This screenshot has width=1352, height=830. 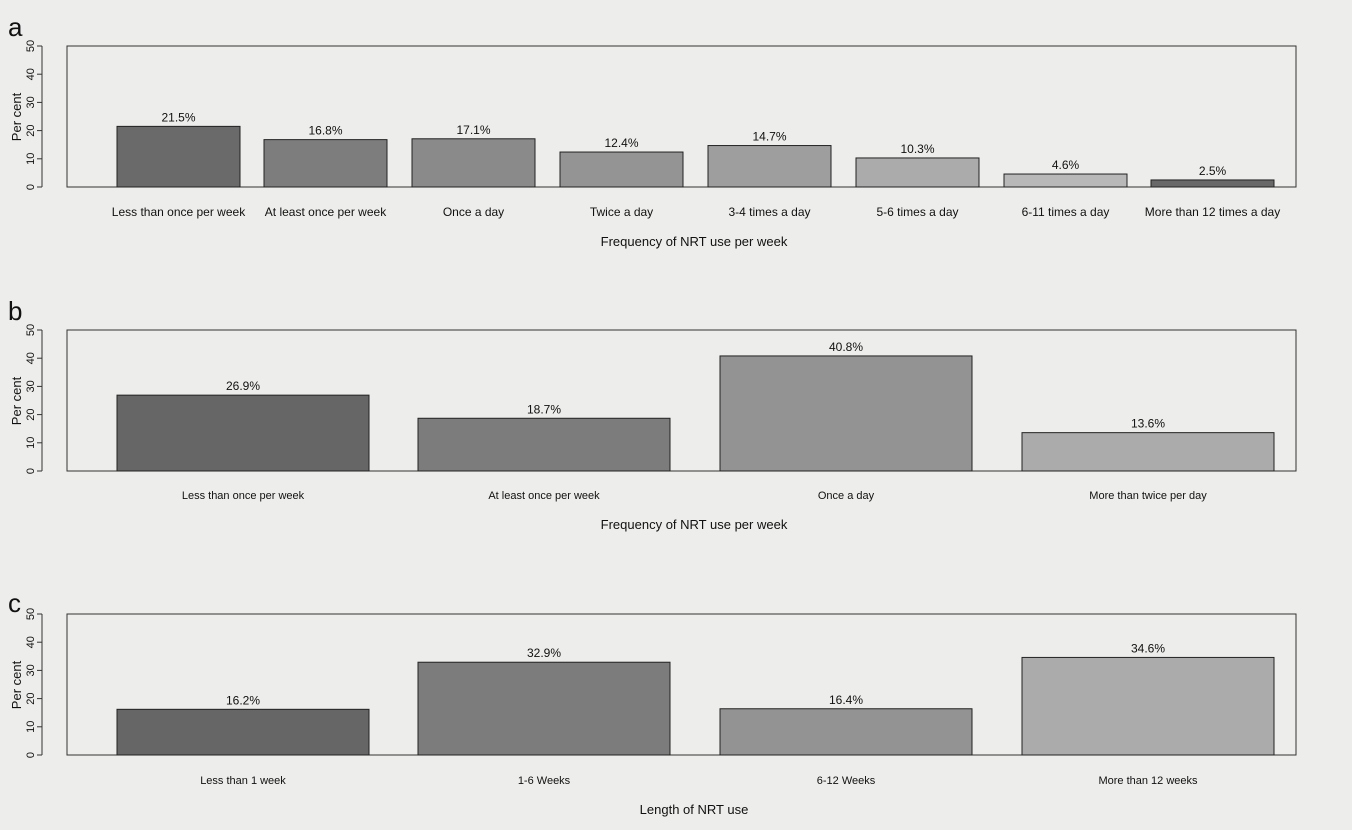 What do you see at coordinates (769, 137) in the screenshot?
I see `data-label: 14.7%` at bounding box center [769, 137].